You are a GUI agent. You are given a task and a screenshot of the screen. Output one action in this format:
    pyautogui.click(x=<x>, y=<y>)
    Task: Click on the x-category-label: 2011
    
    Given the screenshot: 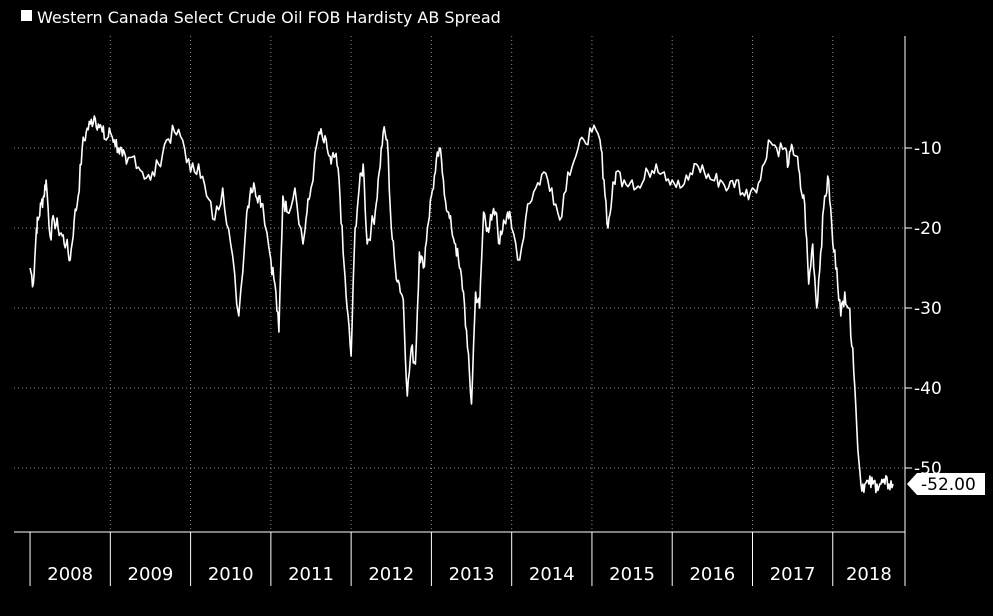 What is the action you would take?
    pyautogui.click(x=311, y=574)
    